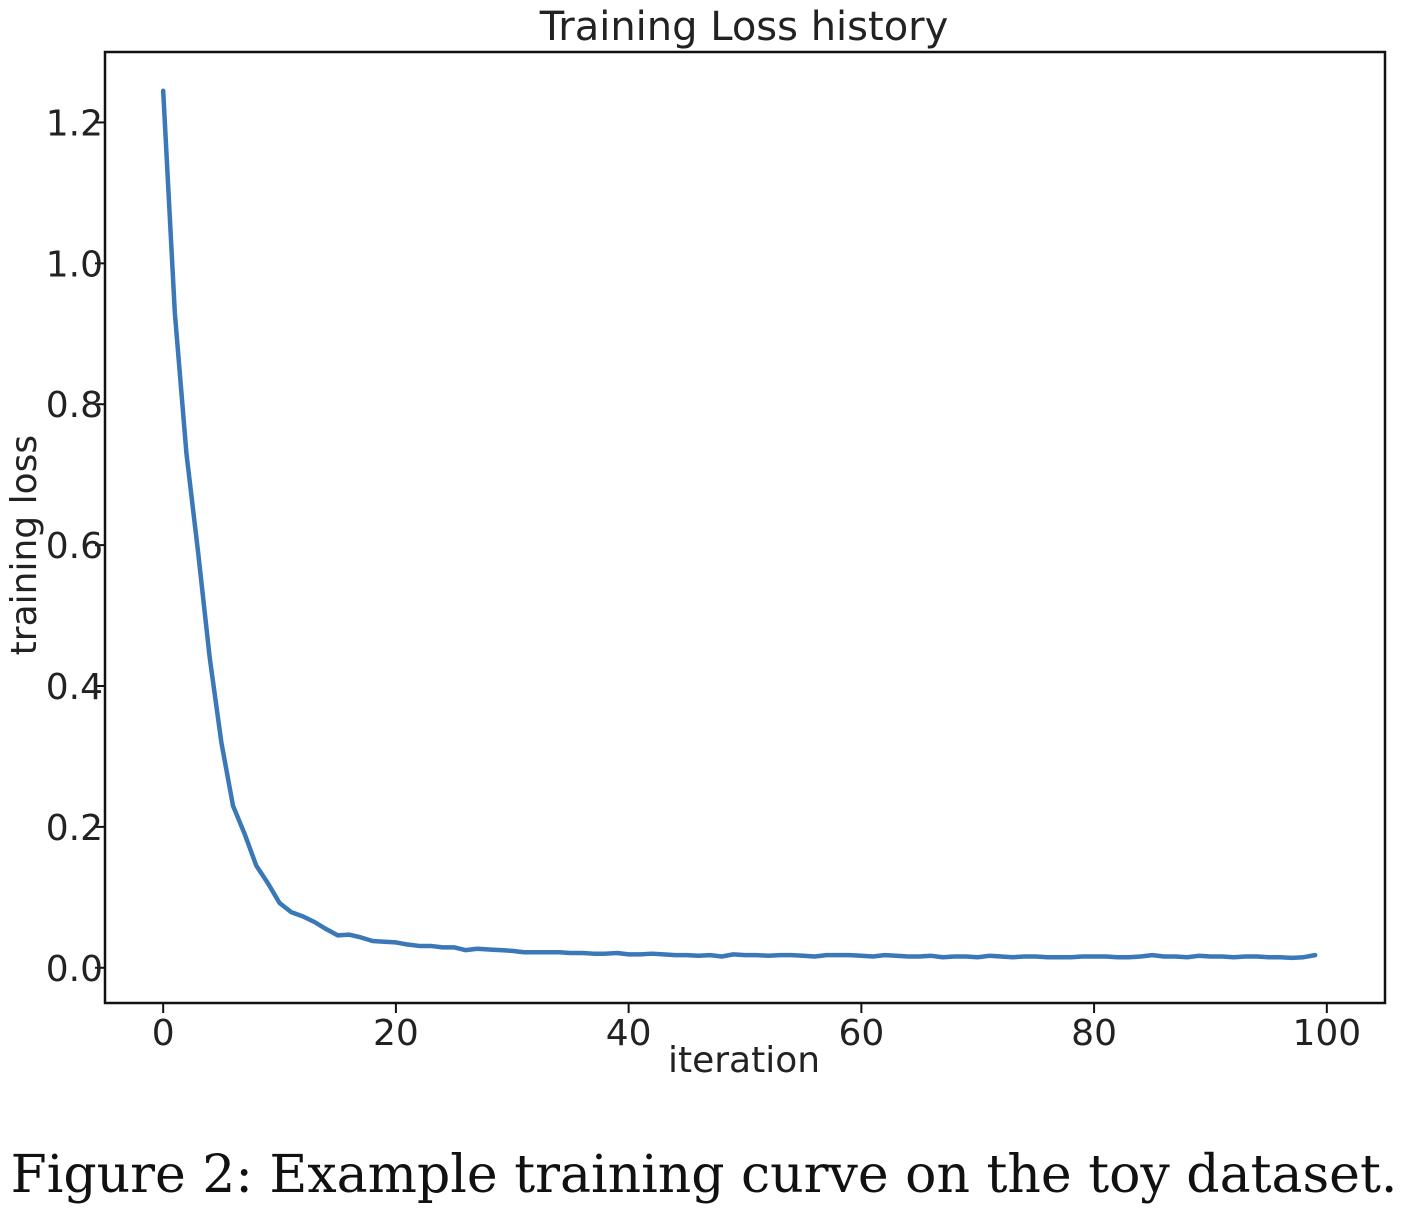  I want to click on x-tick-label: 60, so click(861, 1033).